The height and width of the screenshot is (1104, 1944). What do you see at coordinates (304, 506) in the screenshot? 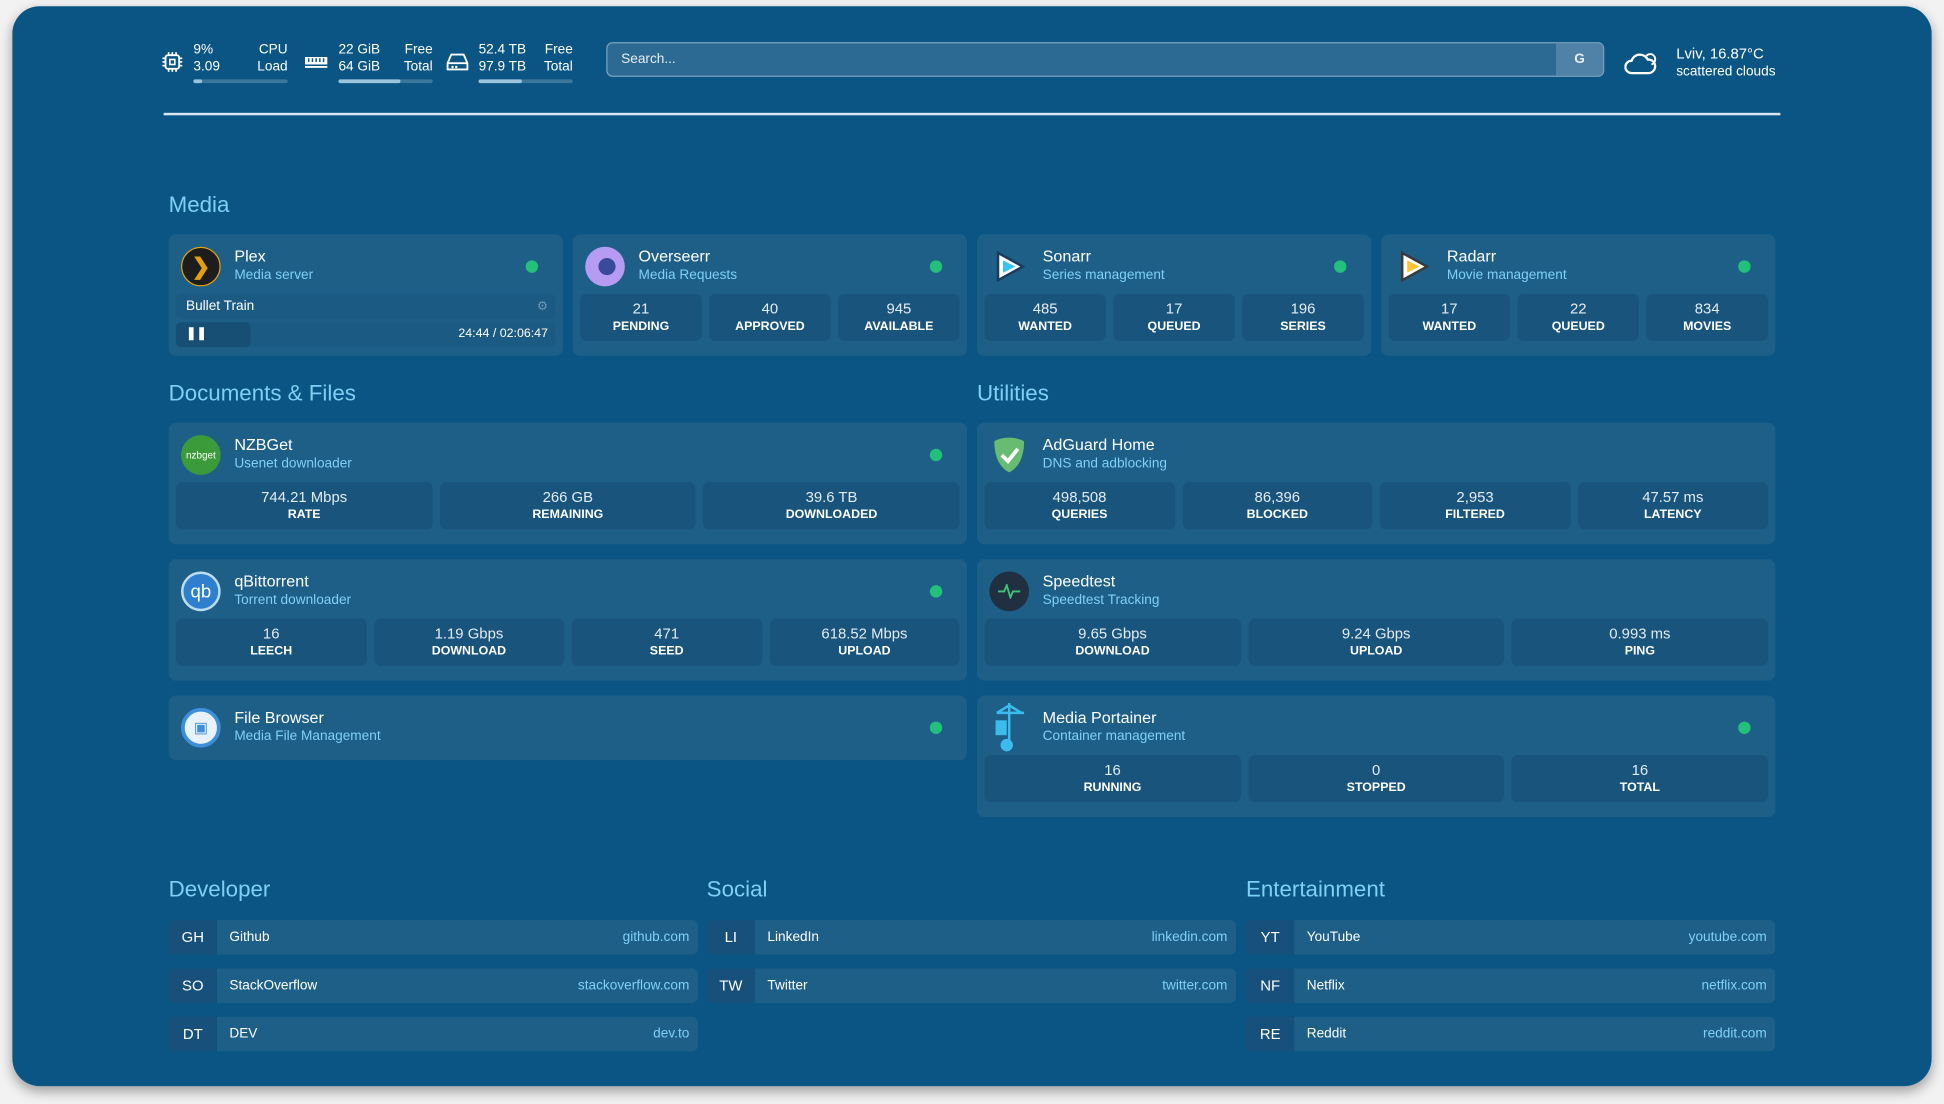
I see `stat-block: 744.21 Mbps RATE` at bounding box center [304, 506].